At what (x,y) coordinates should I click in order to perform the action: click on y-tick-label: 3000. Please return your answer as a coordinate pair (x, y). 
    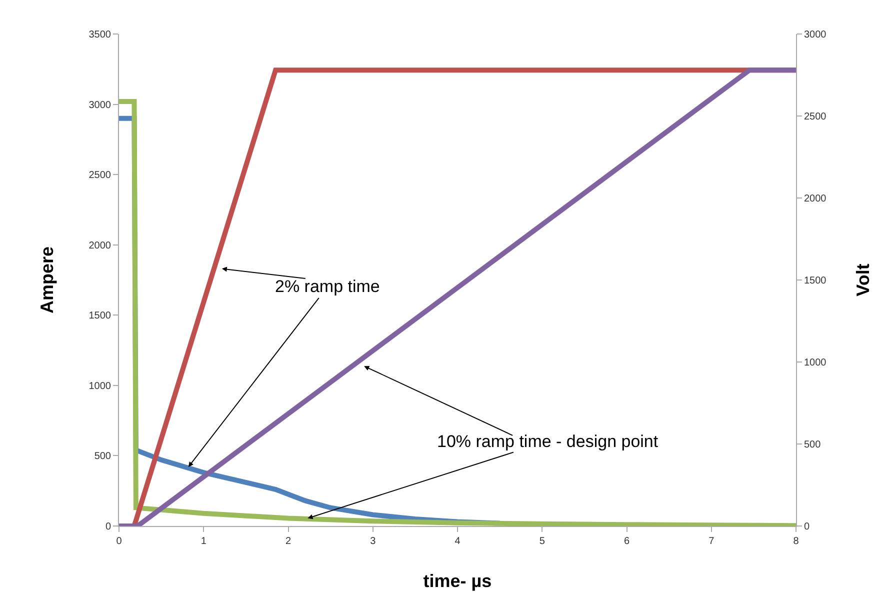
    Looking at the image, I should click on (100, 105).